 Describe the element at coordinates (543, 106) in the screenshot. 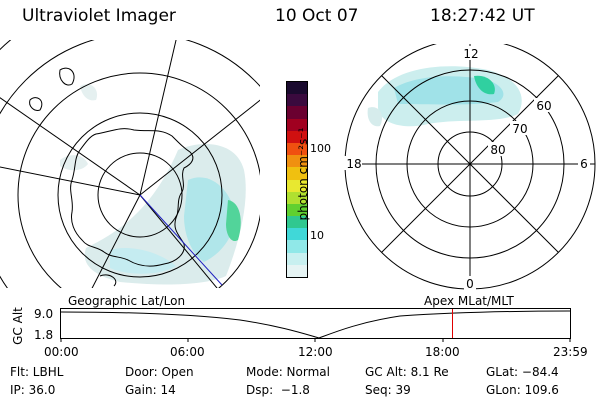

I see `lat-label-60: 60` at that location.